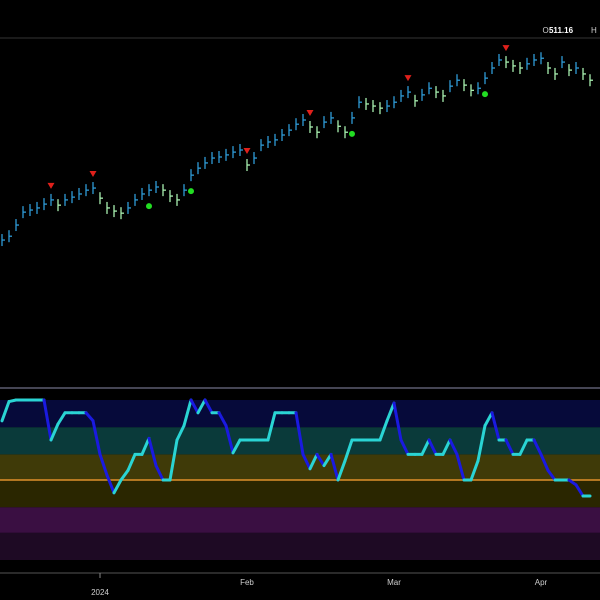  Describe the element at coordinates (100, 592) in the screenshot. I see `x-tick-label: 2024` at that location.